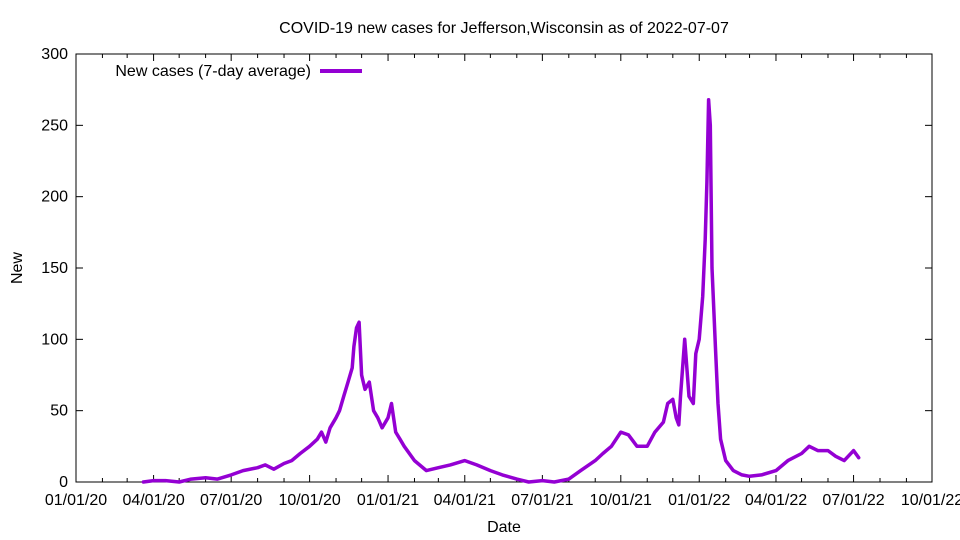 The width and height of the screenshot is (960, 540). What do you see at coordinates (63, 482) in the screenshot?
I see `y-tick-label: 0` at bounding box center [63, 482].